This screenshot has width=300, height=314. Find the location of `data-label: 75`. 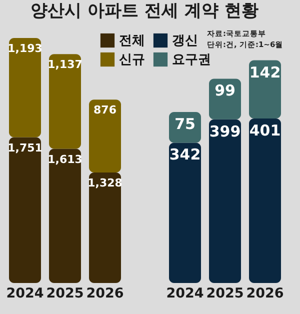

data-label: 75 is located at coordinates (185, 123).